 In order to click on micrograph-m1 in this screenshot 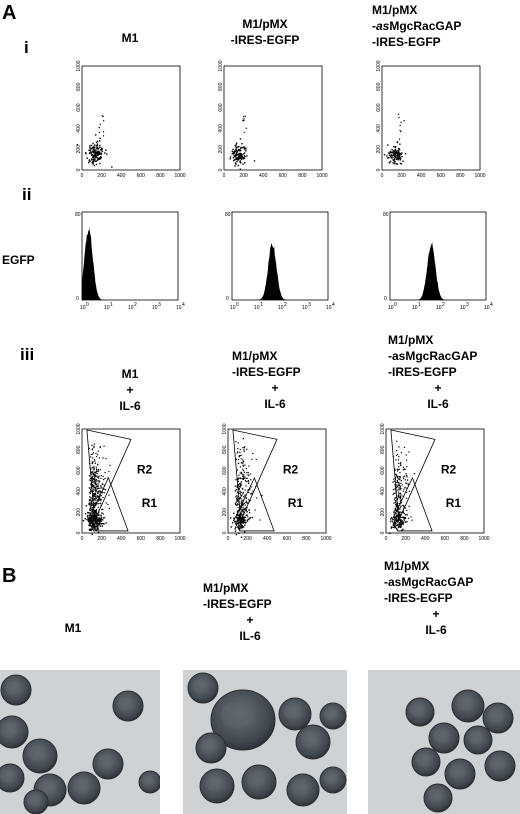, I will do `click(80, 742)`.